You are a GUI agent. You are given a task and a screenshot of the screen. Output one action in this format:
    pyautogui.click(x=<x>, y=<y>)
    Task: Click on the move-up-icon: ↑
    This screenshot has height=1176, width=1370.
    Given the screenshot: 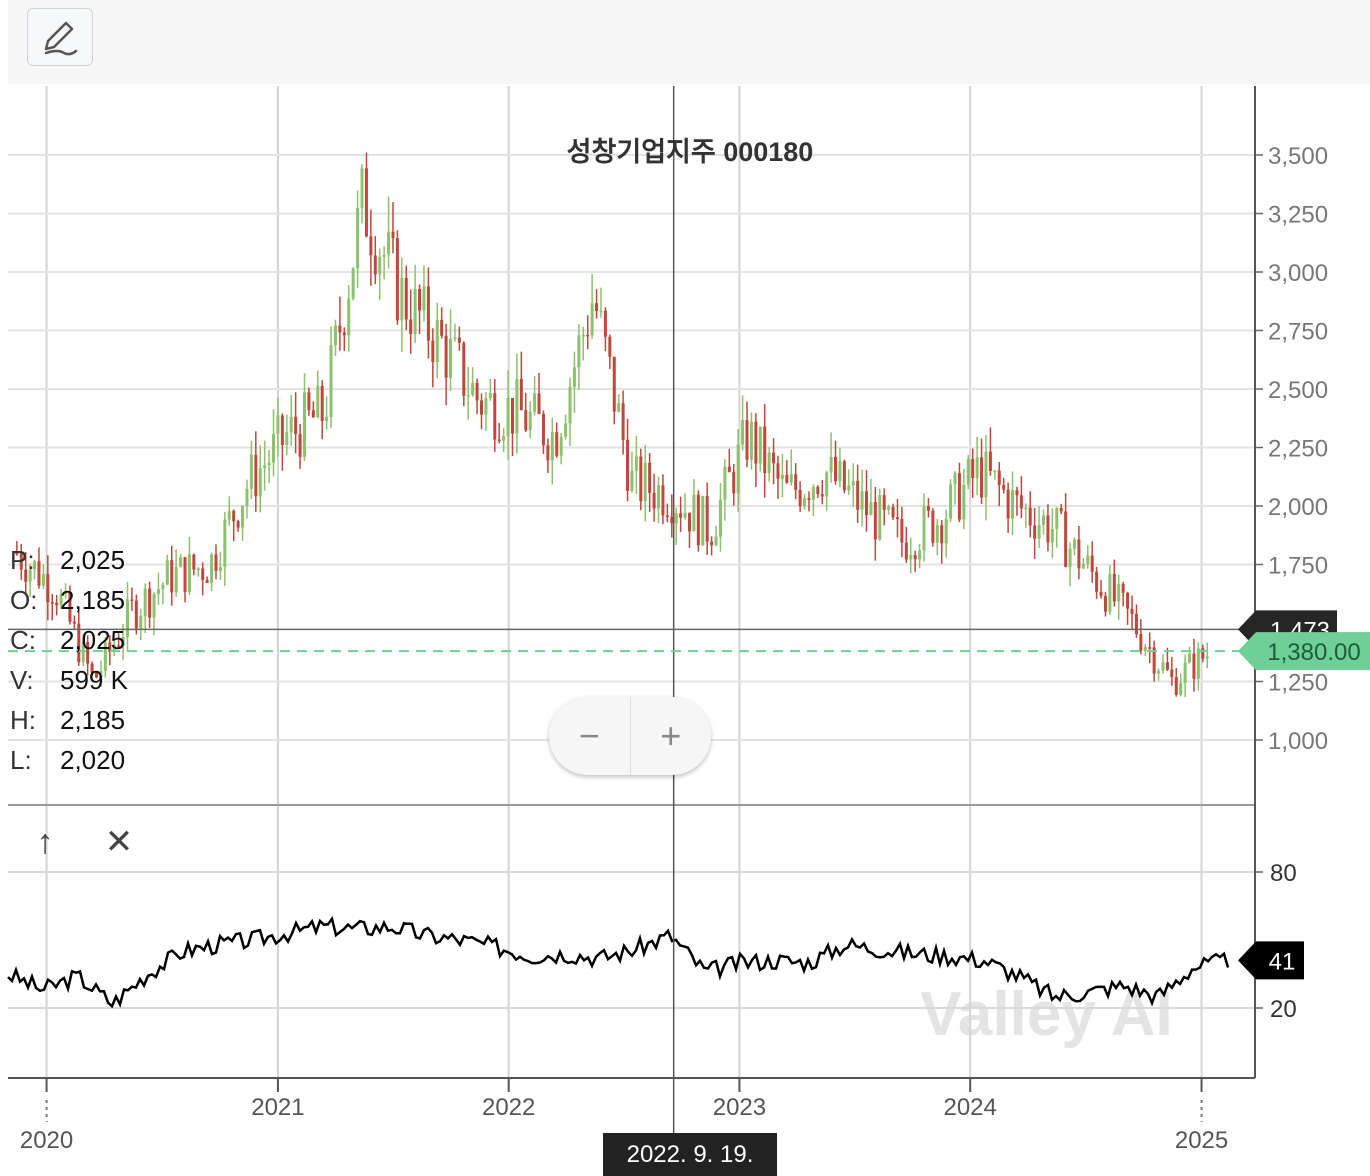 What is the action you would take?
    pyautogui.click(x=45, y=841)
    